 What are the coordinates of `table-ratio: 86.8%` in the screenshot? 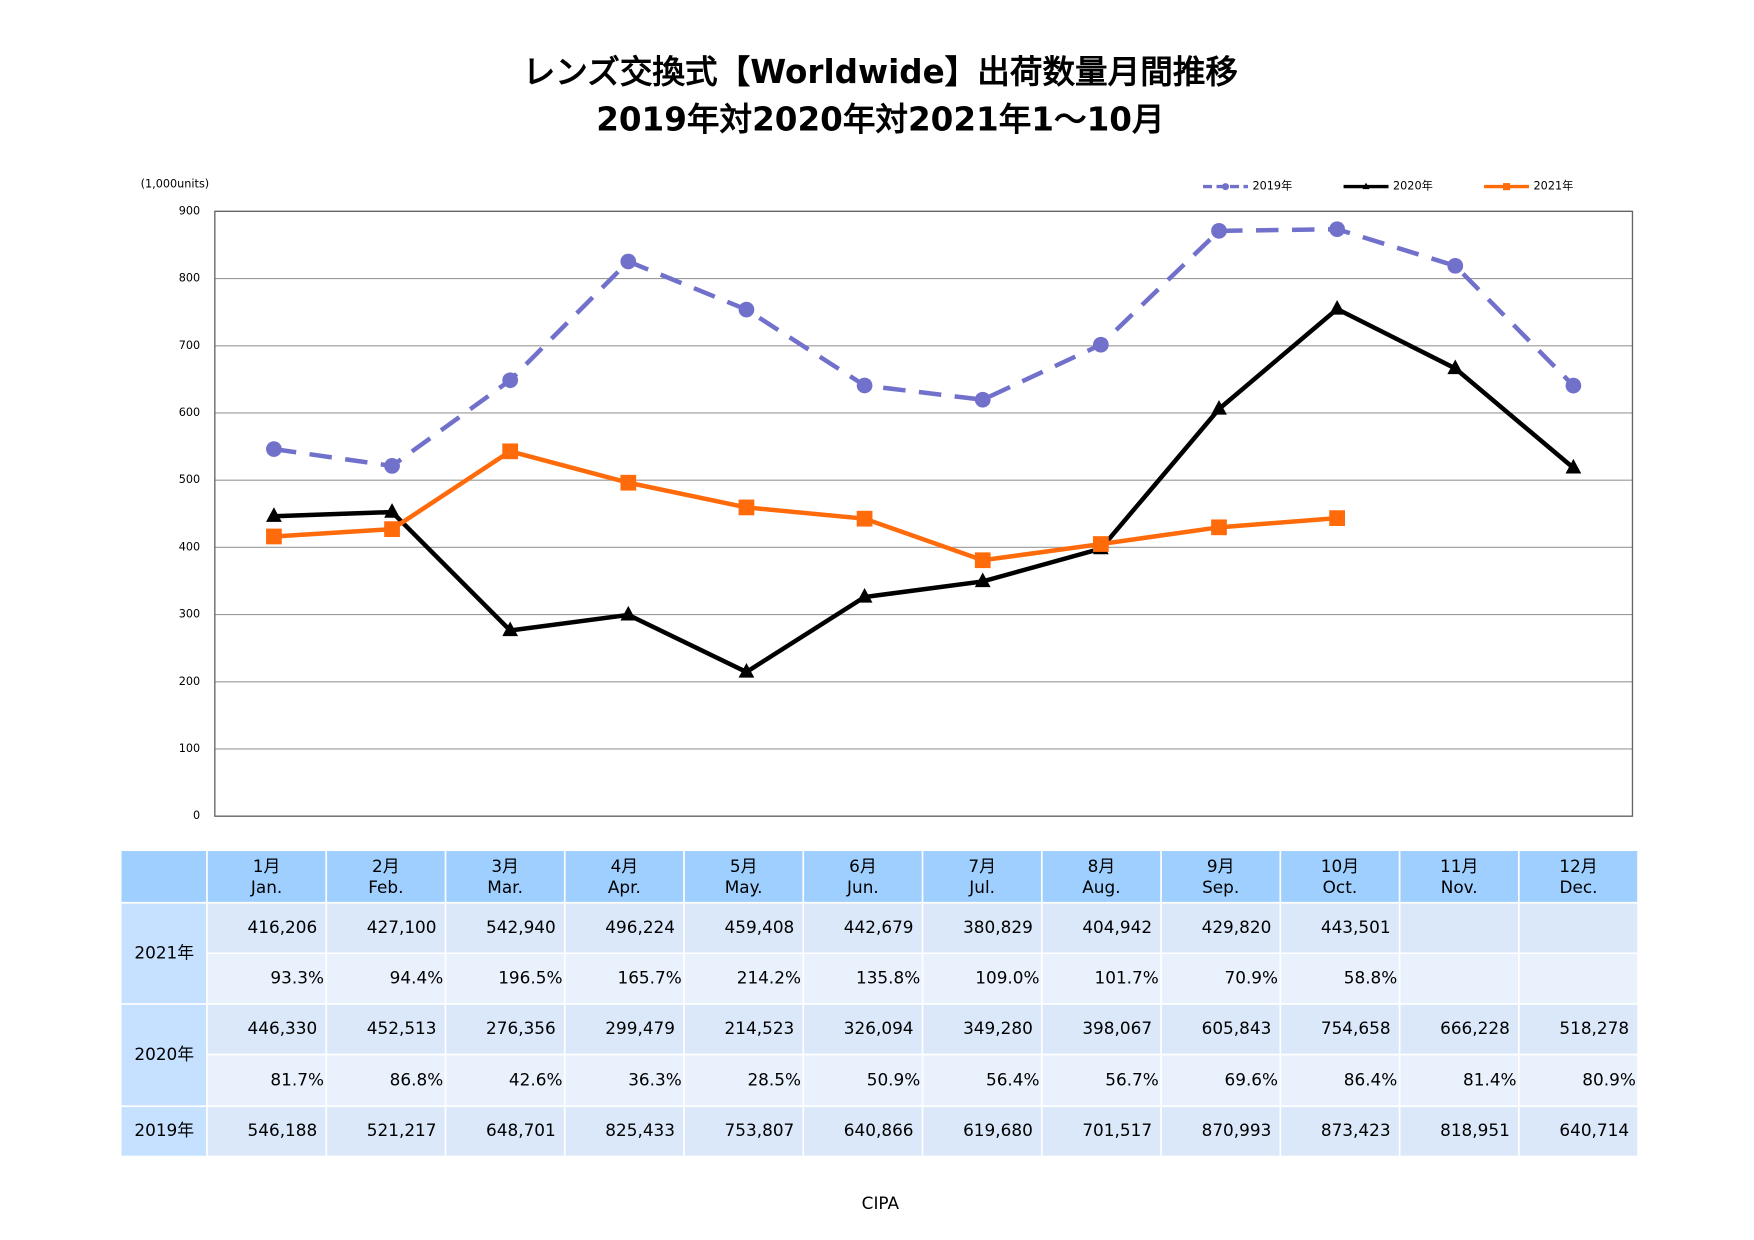 It's located at (417, 1079).